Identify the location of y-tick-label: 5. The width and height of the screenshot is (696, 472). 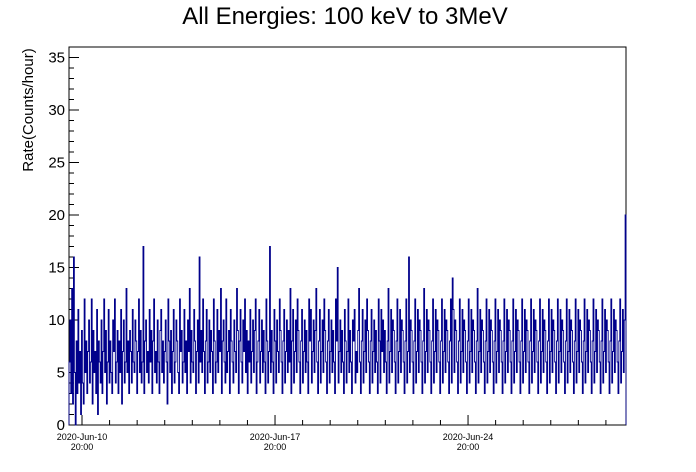
(61, 373).